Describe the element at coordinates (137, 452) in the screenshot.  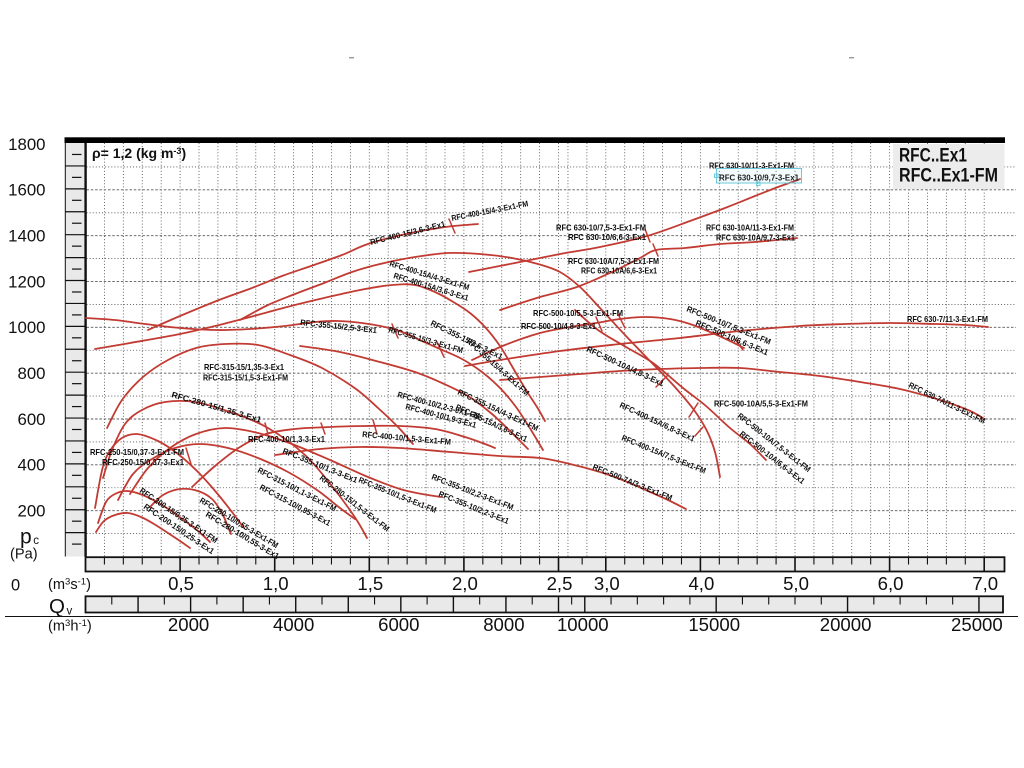
I see `svg-text: RFC-250-15/0,37-3-Ex1-FM` at that location.